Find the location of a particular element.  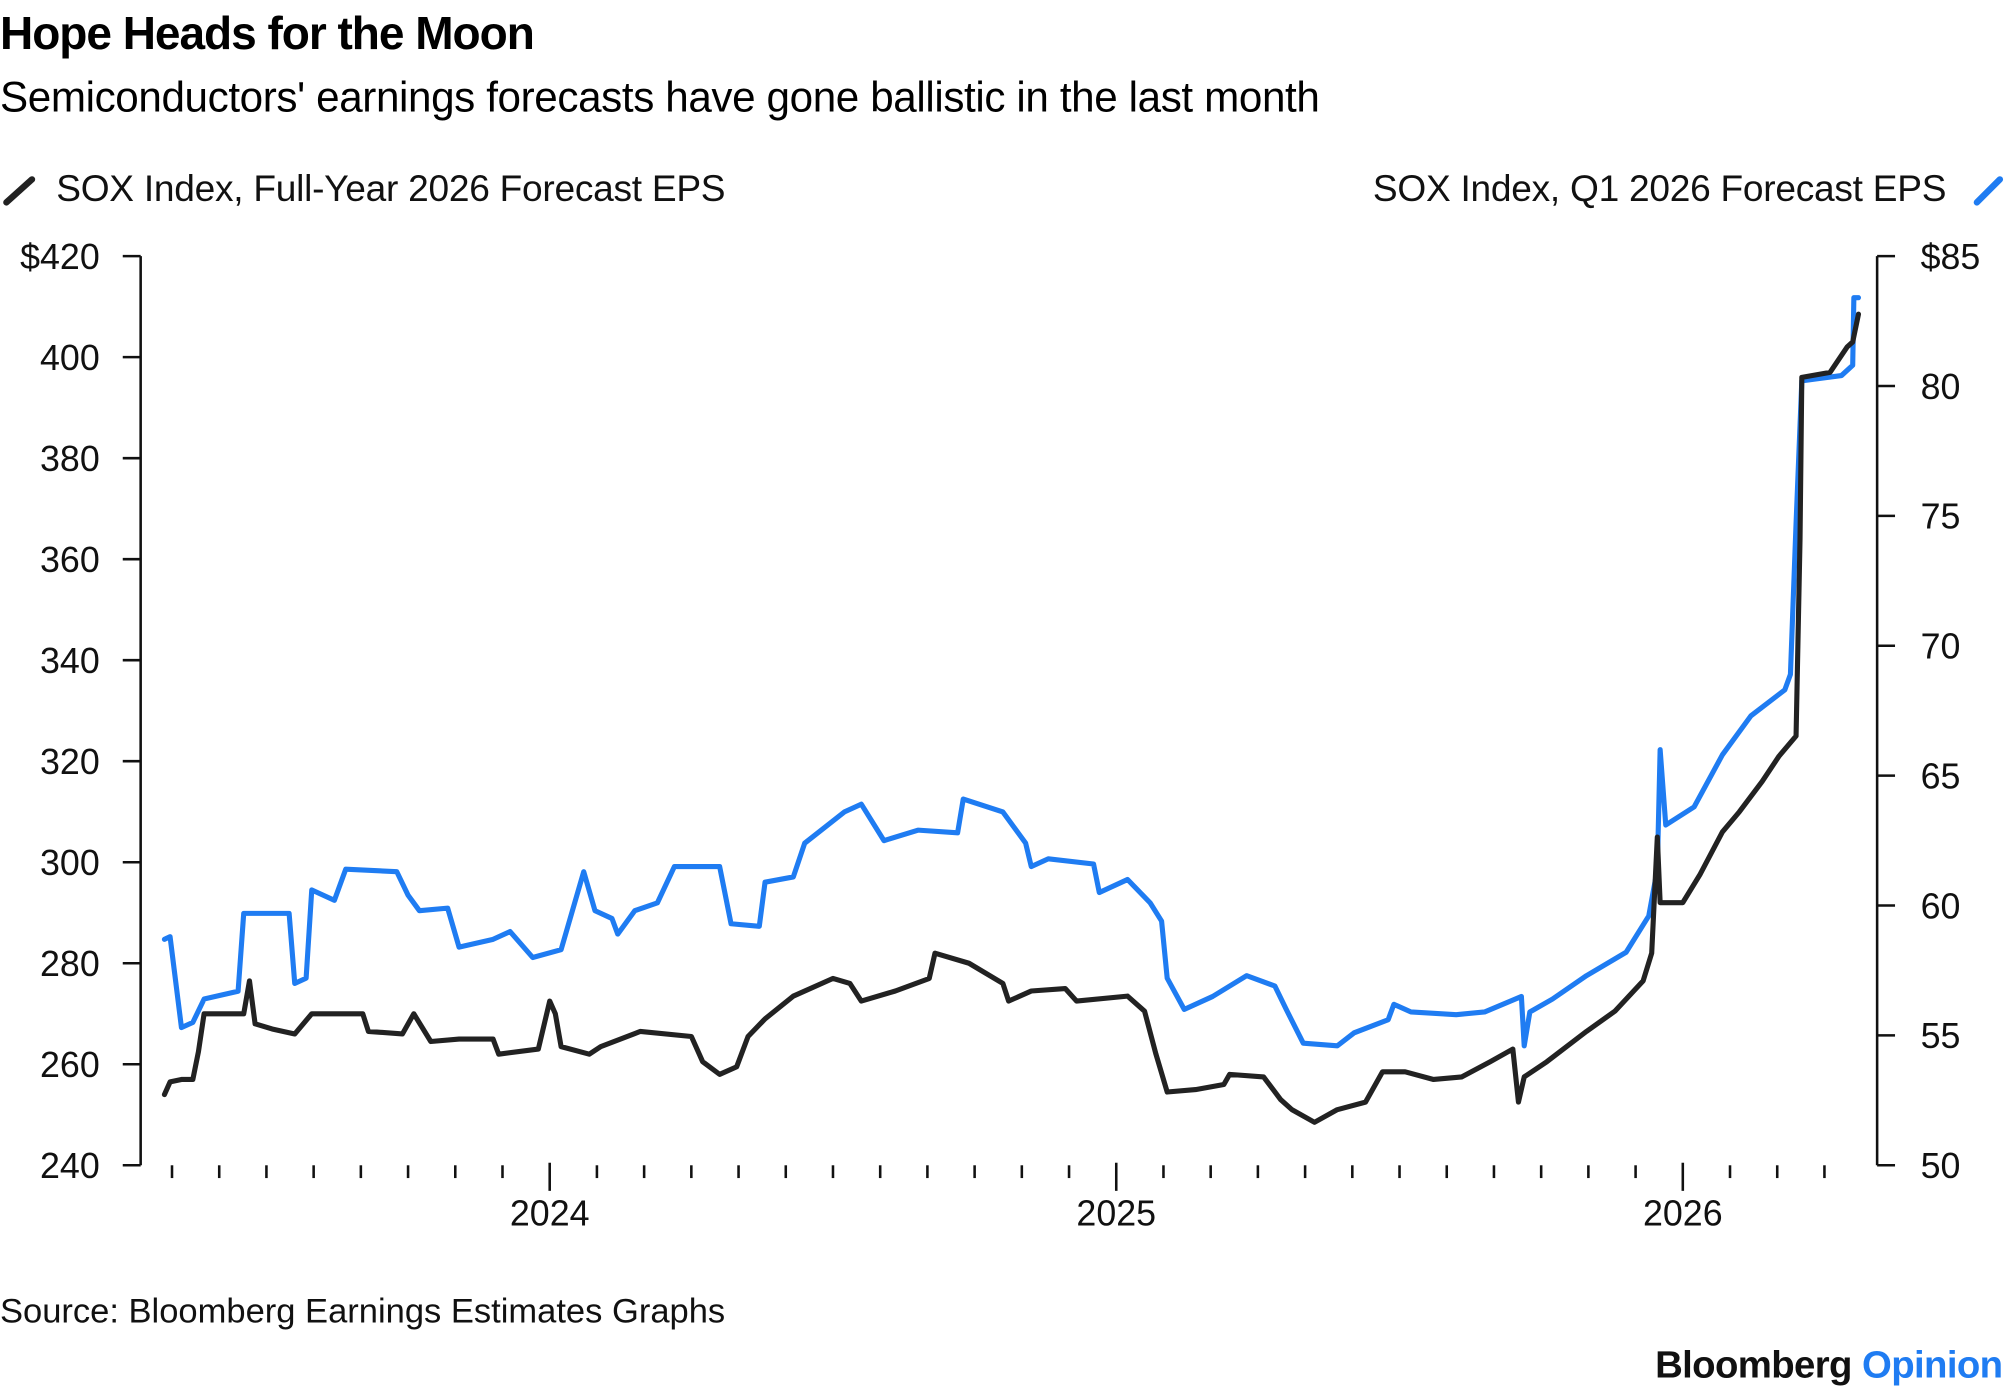

logo-suffix: Opinion is located at coordinates (1932, 1365).